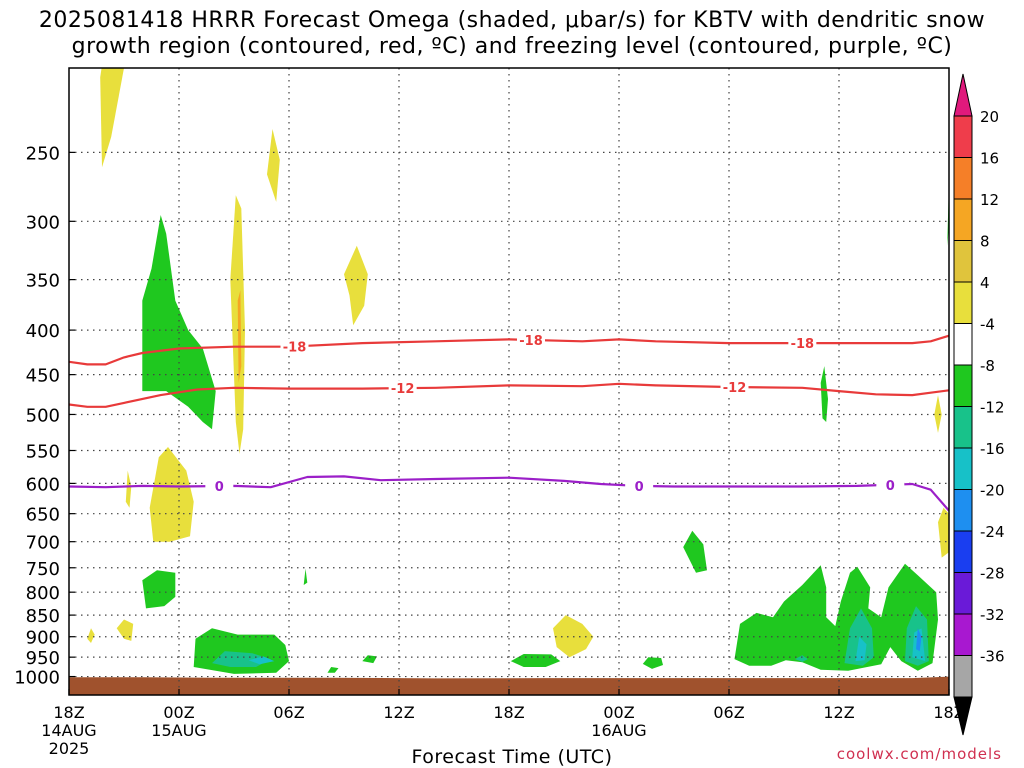  Describe the element at coordinates (43, 281) in the screenshot. I see `y-tick-label-350: 350` at that location.